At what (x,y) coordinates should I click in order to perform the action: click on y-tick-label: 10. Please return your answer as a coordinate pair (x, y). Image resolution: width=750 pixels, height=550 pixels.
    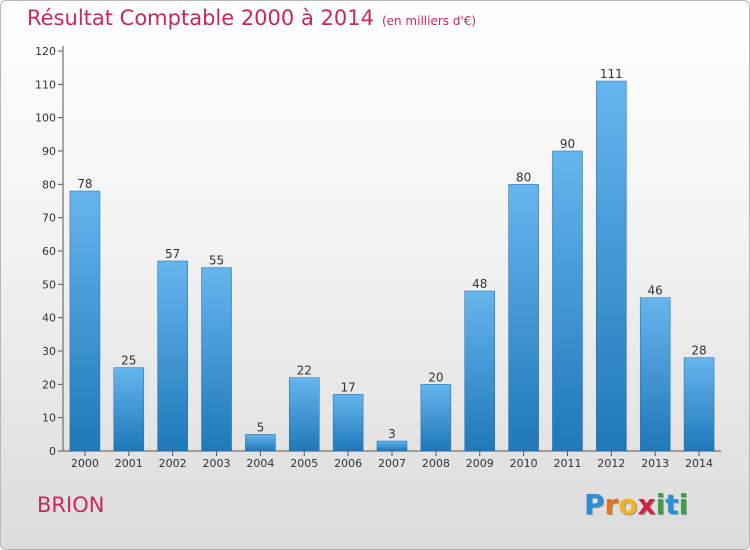
    Looking at the image, I should click on (49, 418).